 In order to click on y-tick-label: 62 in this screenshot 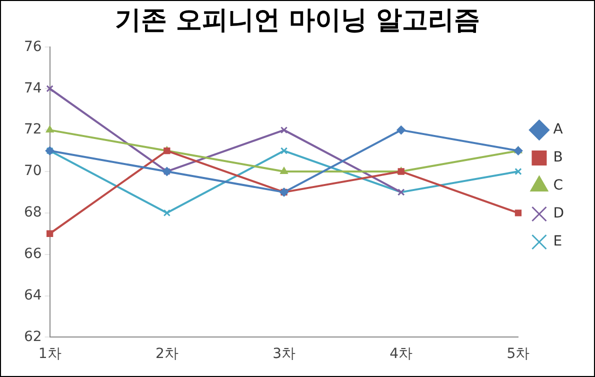, I will do `click(33, 336)`.